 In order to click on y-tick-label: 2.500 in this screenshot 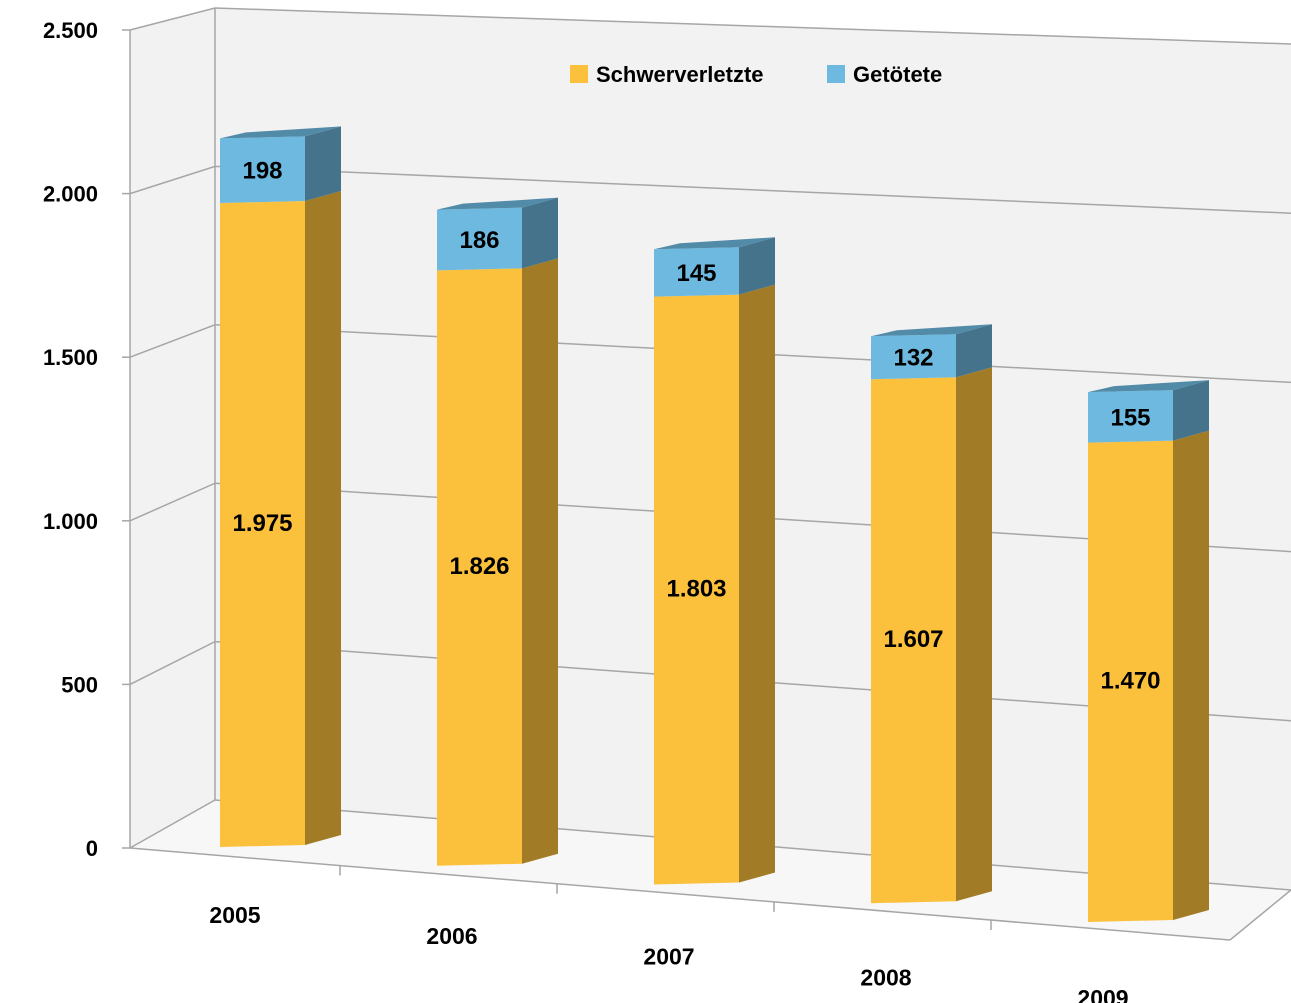, I will do `click(70, 30)`.